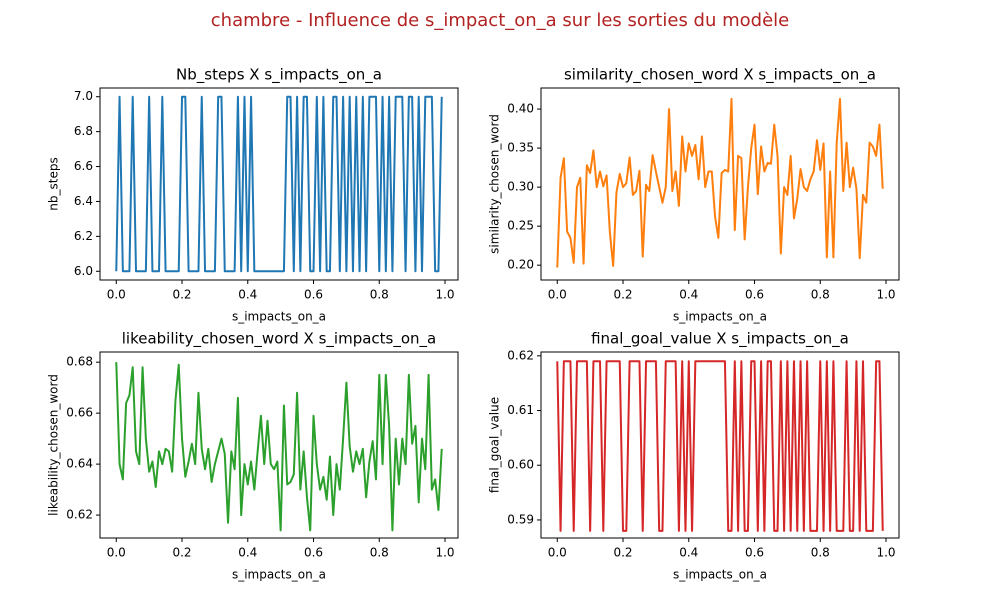  What do you see at coordinates (83, 201) in the screenshot?
I see `y-tick-label: 6.4` at bounding box center [83, 201].